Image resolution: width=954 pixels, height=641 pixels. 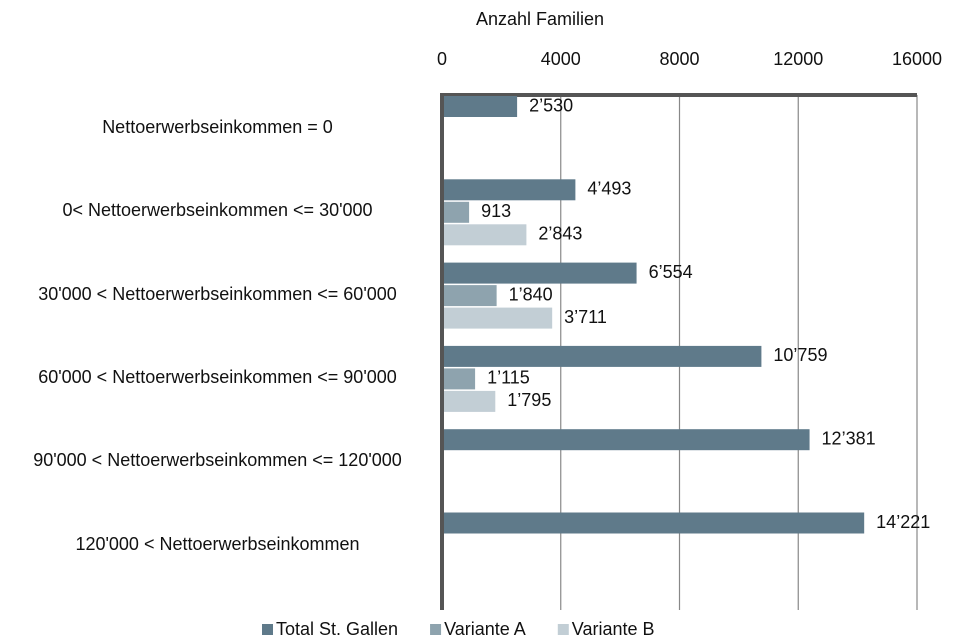 What do you see at coordinates (609, 189) in the screenshot?
I see `value-label: 4’493` at bounding box center [609, 189].